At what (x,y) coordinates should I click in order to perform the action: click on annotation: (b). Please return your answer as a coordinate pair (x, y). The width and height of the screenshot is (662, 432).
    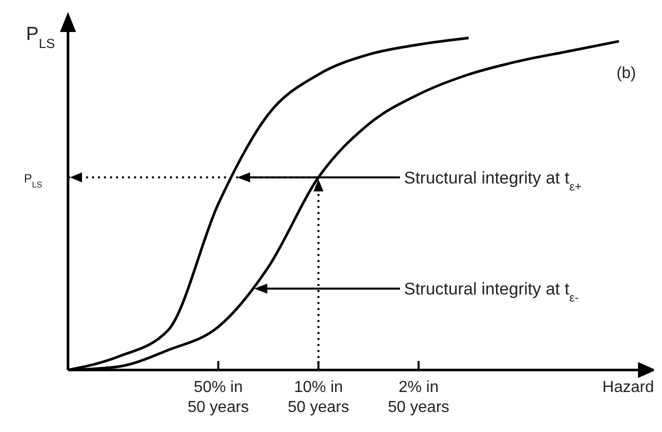
    Looking at the image, I should click on (626, 73).